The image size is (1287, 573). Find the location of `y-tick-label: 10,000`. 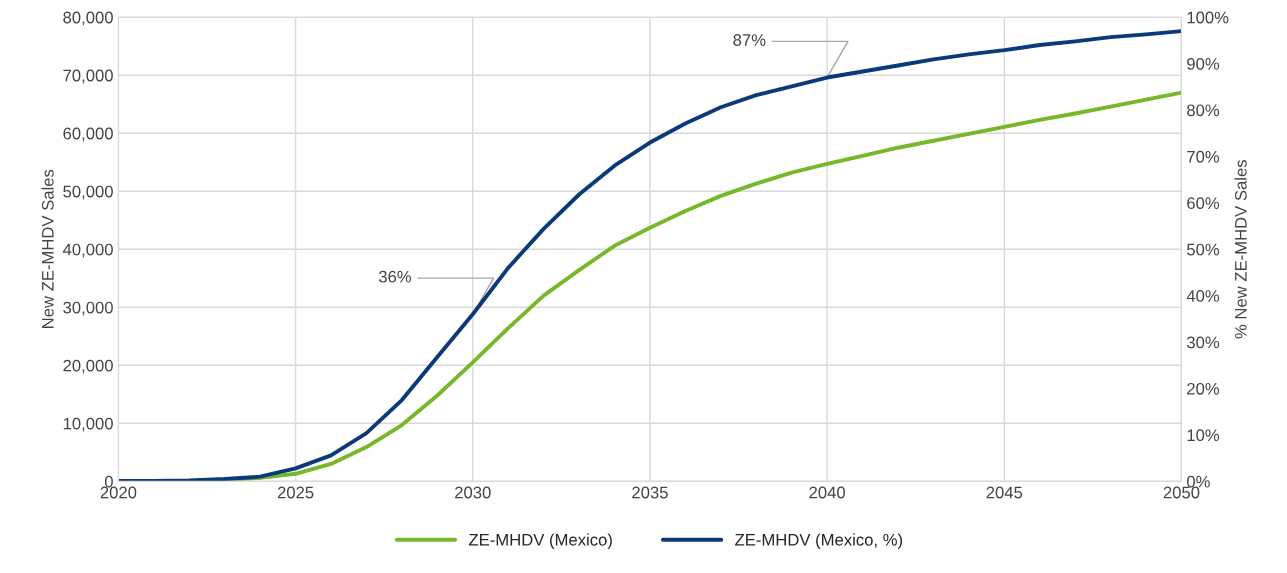

y-tick-label: 10,000 is located at coordinates (88, 424).